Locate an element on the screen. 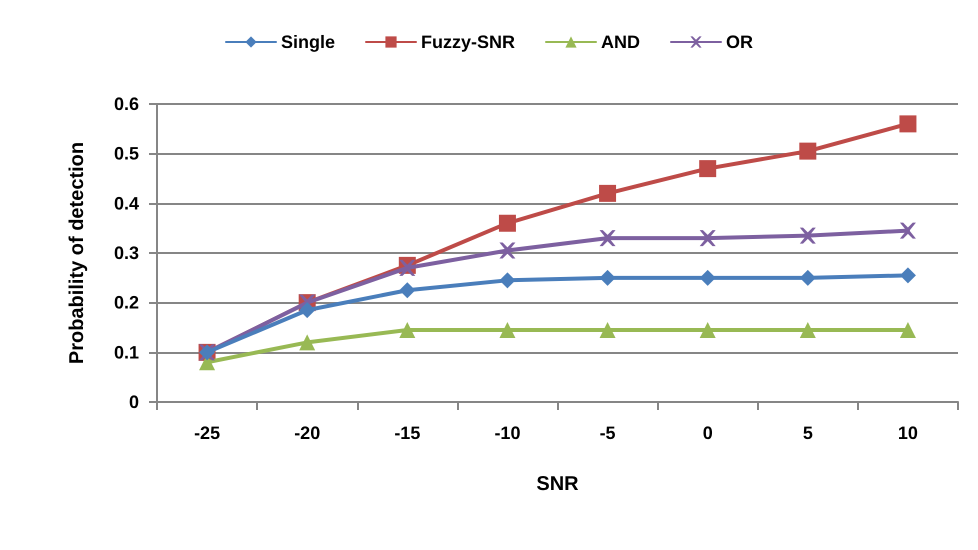  y-tick-label: 0.6 is located at coordinates (126, 104).